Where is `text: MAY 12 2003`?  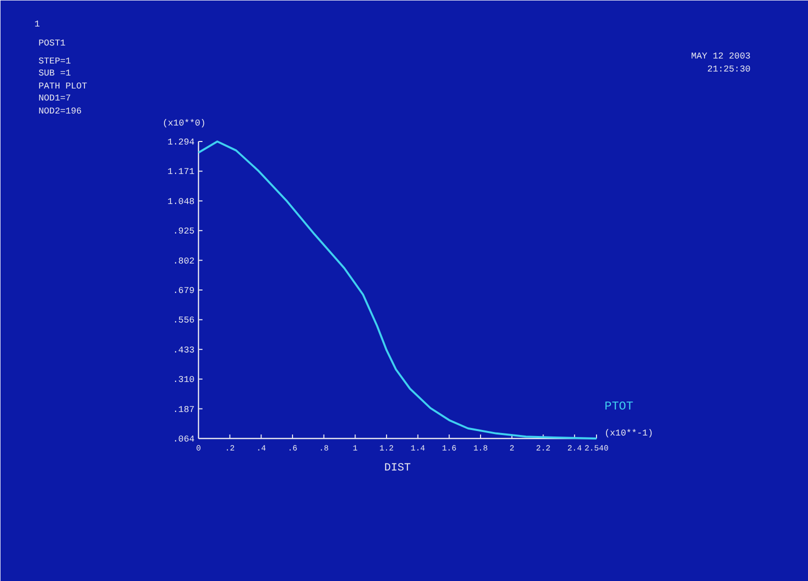 text: MAY 12 2003 is located at coordinates (721, 57).